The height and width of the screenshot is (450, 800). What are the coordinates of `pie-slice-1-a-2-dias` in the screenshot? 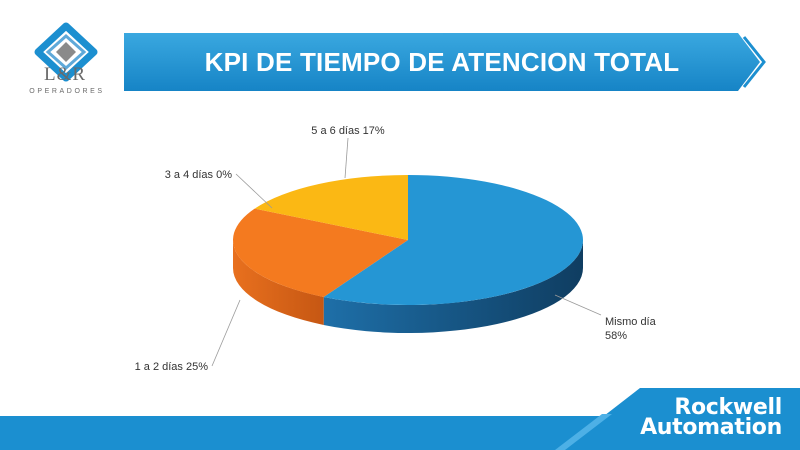 It's located at (320, 252).